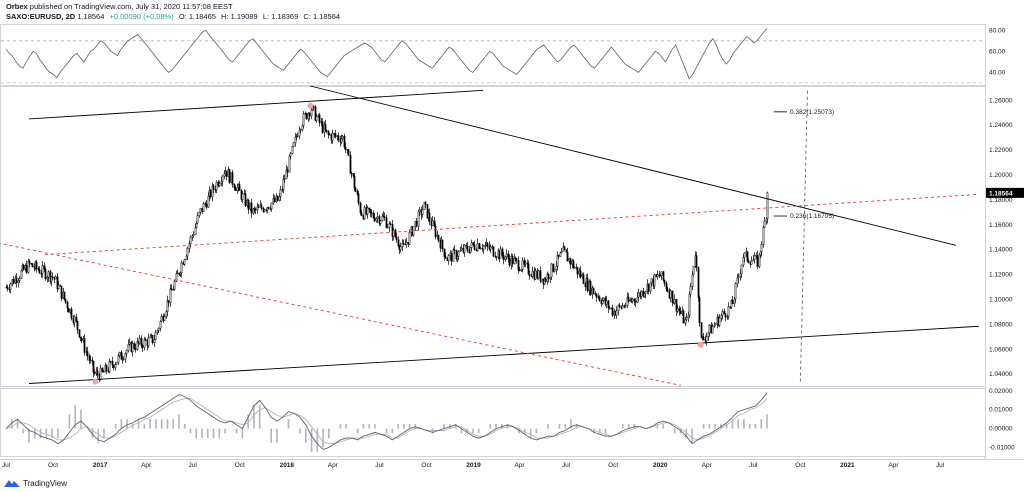 The image size is (1024, 492). Describe the element at coordinates (812, 216) in the screenshot. I see `fib-level-label: 0.236(1.16705)` at that location.